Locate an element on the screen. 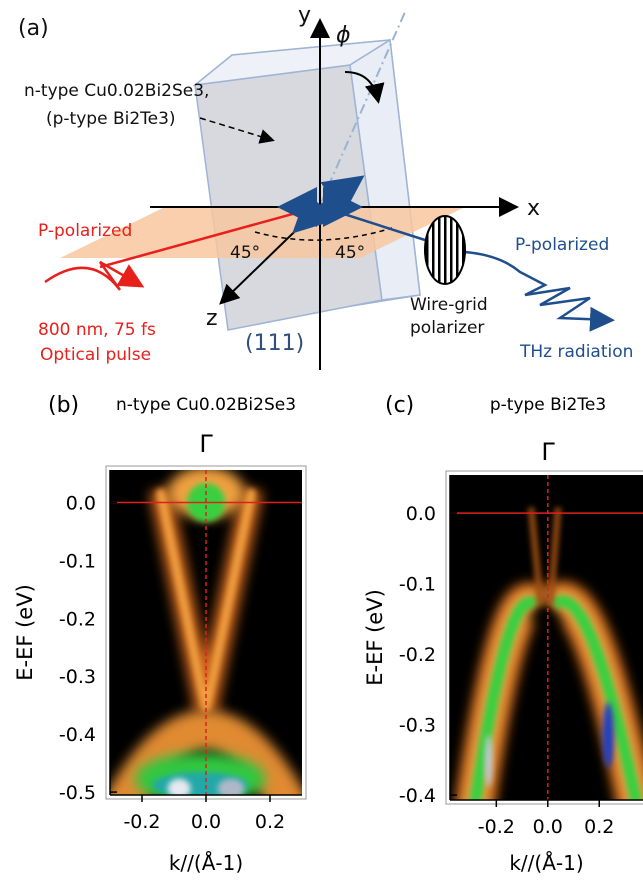 The width and height of the screenshot is (643, 888). polarizer-label: polarizer is located at coordinates (447, 328).